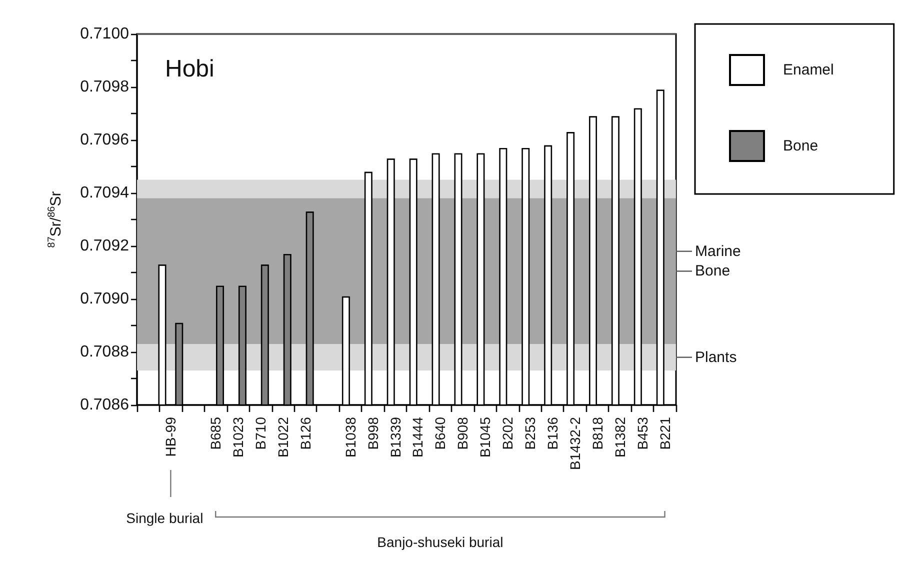 The height and width of the screenshot is (564, 908). What do you see at coordinates (105, 352) in the screenshot?
I see `y-tick-label: 0.7088` at bounding box center [105, 352].